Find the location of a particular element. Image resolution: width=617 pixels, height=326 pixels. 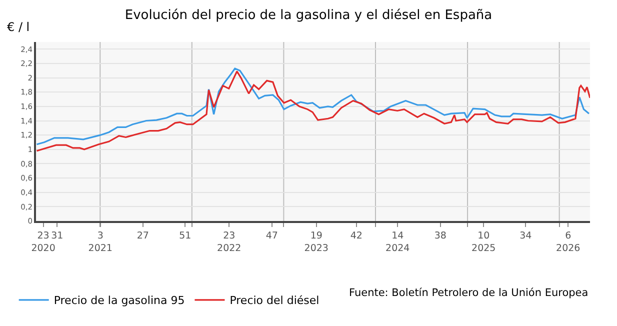

x-tick-label: 27 is located at coordinates (142, 236).